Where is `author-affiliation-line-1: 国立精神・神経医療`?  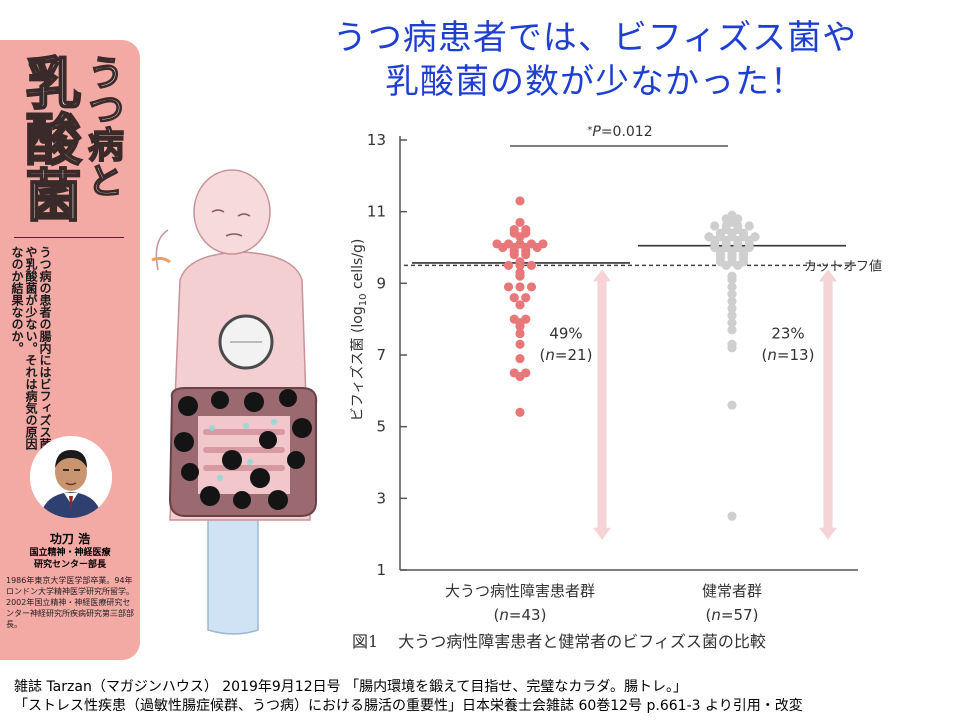 author-affiliation-line-1: 国立精神・神経医療 is located at coordinates (70, 553).